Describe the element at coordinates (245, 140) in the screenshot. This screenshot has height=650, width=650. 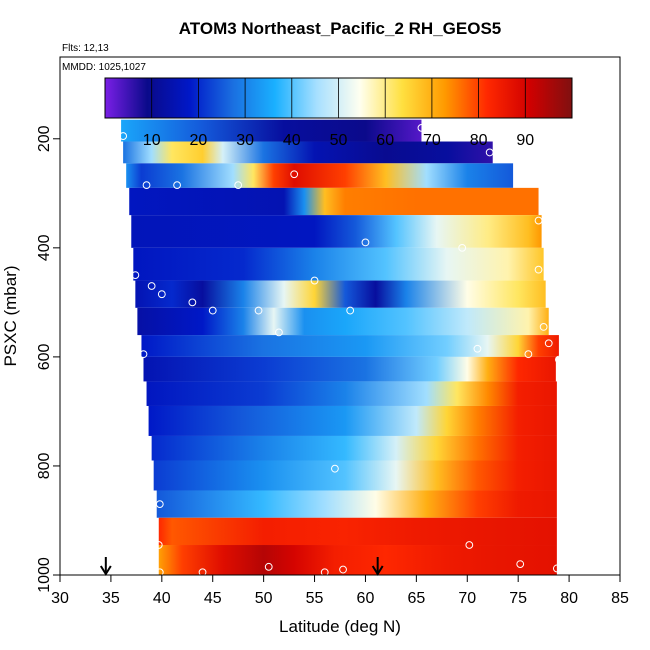
I see `colorbar-tick-label: 30` at that location.